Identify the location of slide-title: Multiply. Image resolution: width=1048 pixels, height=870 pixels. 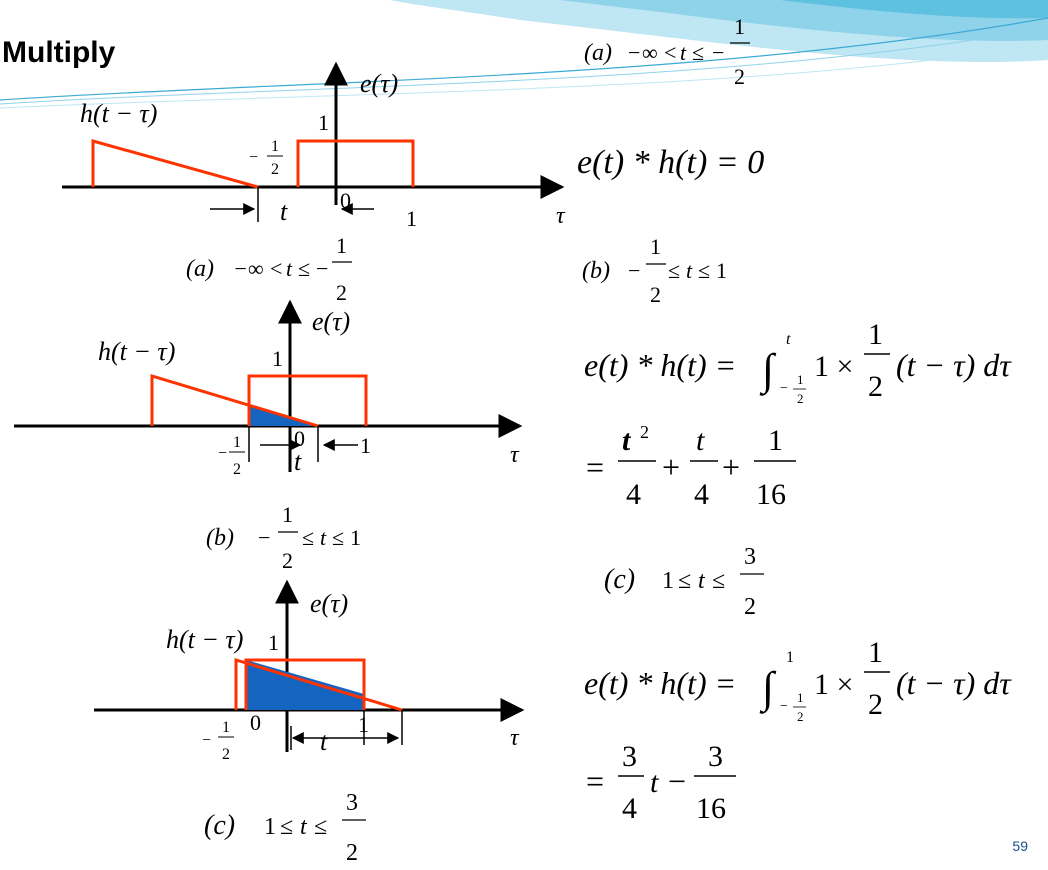
(59, 52).